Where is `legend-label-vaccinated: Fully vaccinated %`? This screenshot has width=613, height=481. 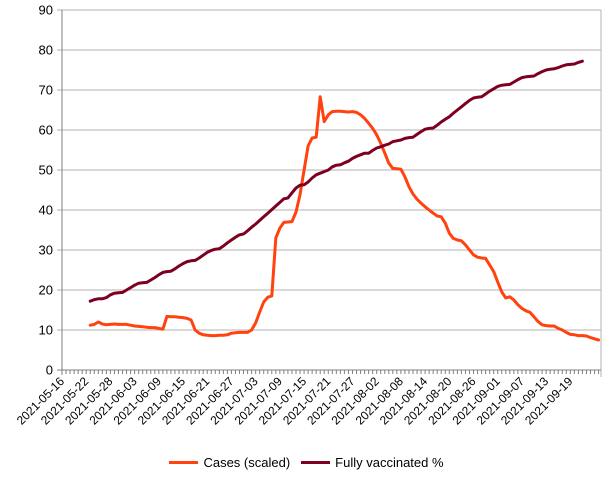 legend-label-vaccinated: Fully vaccinated % is located at coordinates (389, 462).